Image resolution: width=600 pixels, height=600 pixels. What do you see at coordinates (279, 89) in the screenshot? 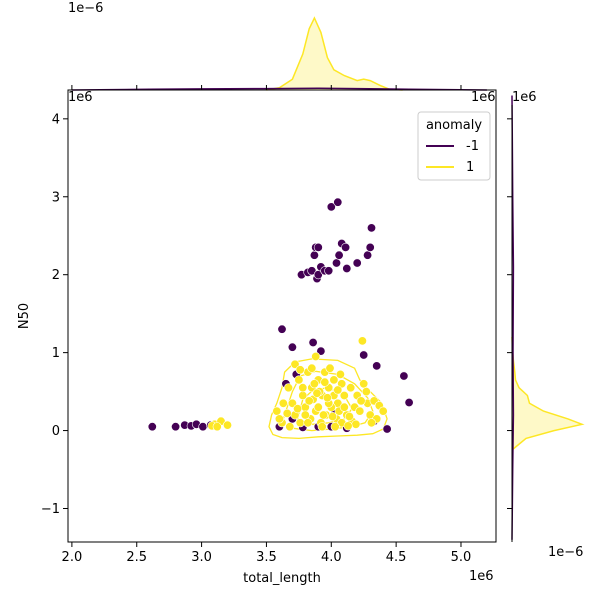
I see `top-kde-line-anomaly_neg` at bounding box center [279, 89].